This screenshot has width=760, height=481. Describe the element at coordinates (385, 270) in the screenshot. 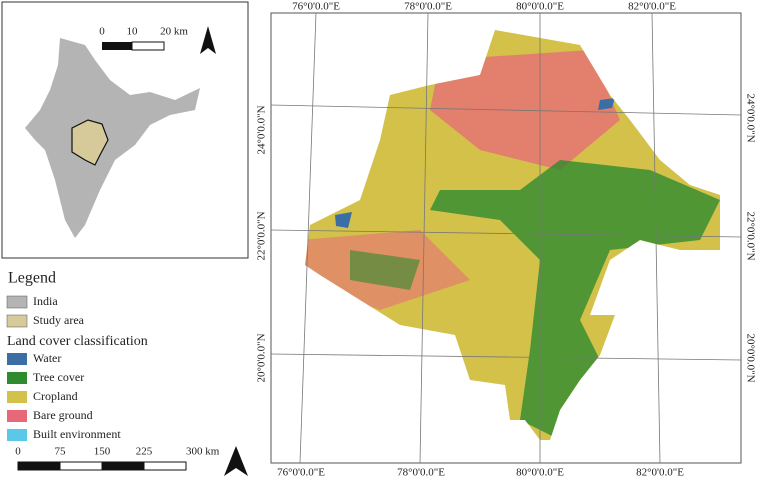

I see `tree-cover-area` at that location.